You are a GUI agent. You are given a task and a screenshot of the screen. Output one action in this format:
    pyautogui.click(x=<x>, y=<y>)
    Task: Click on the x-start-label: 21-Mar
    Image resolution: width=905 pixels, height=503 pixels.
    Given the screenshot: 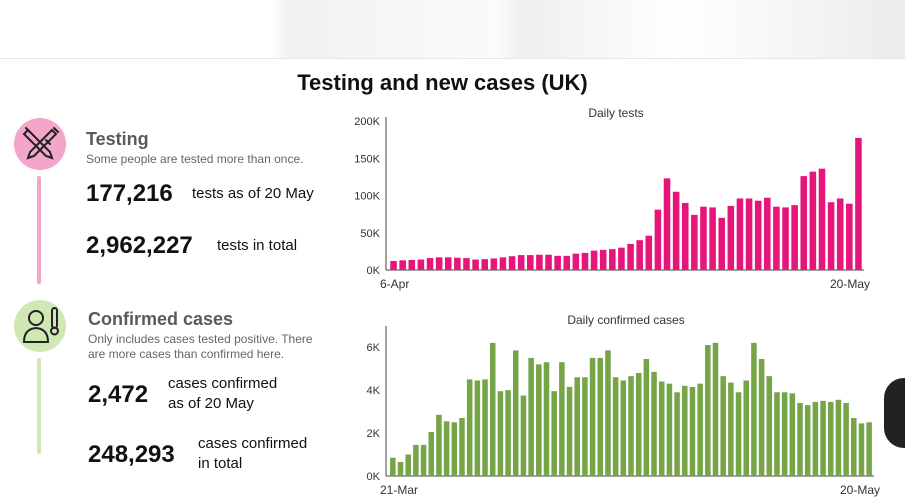 What is the action you would take?
    pyautogui.click(x=399, y=490)
    